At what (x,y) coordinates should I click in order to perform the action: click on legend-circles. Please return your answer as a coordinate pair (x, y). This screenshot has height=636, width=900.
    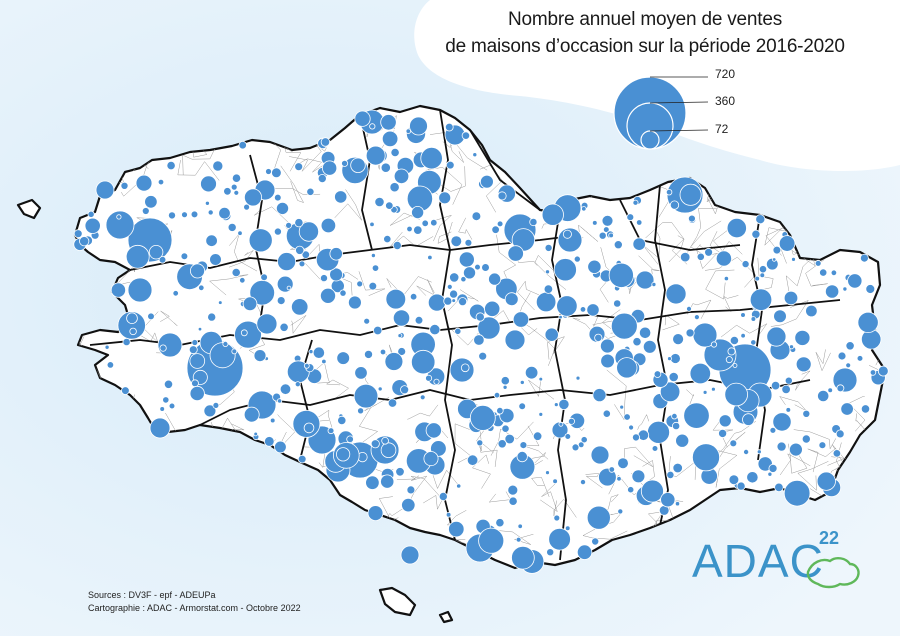
    Looking at the image, I should click on (661, 113).